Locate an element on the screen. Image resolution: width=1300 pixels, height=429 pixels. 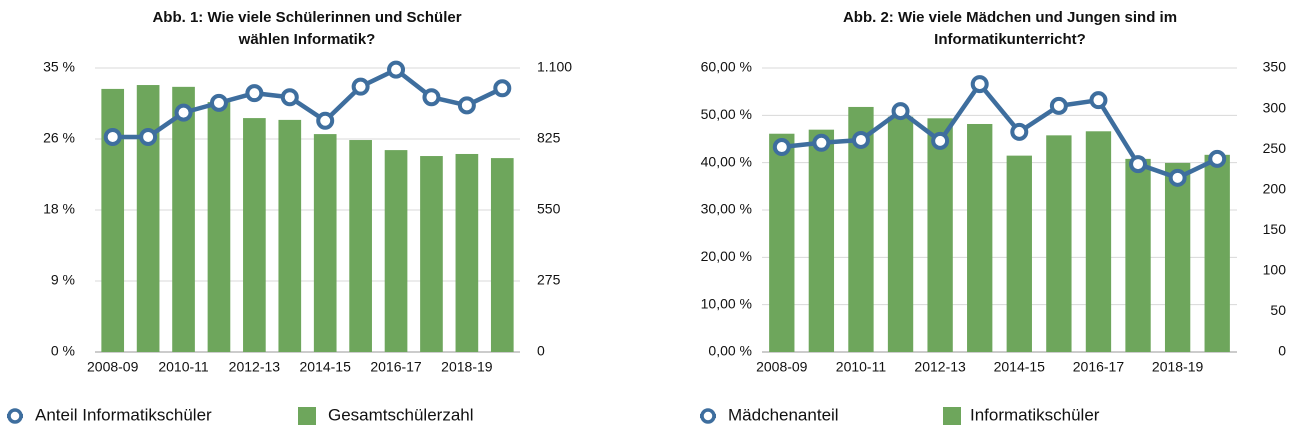
y-tick-label: 40,00 % is located at coordinates (726, 161).